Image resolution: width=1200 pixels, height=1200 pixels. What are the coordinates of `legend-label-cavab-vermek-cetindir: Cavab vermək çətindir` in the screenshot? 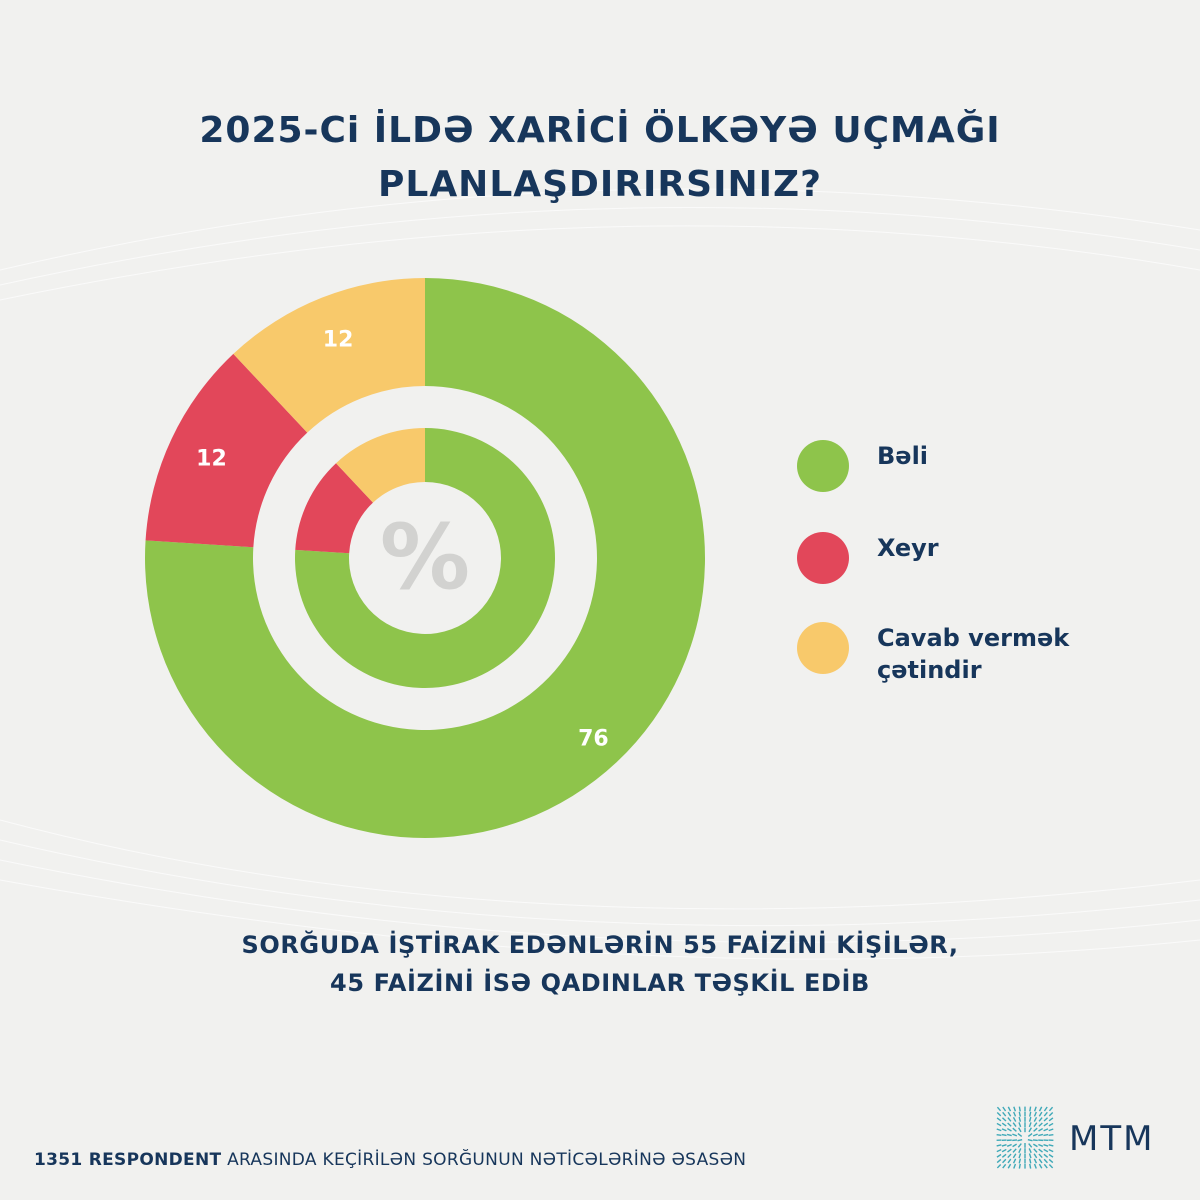 It's located at (973, 654).